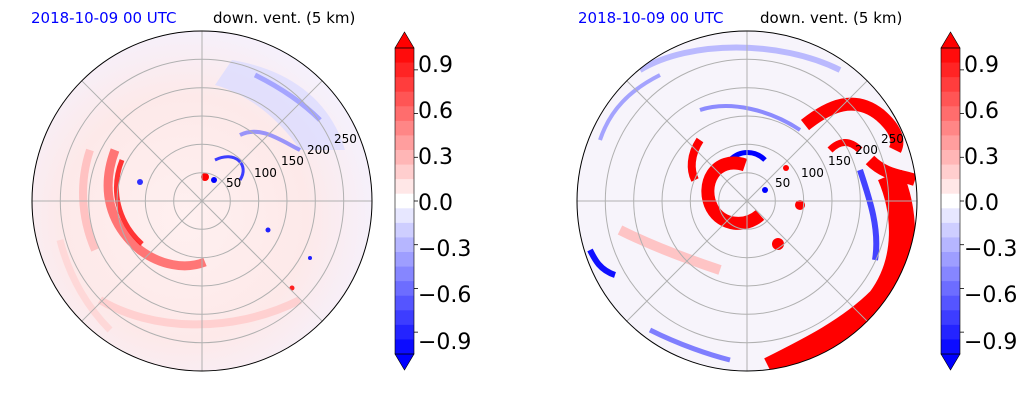  Describe the element at coordinates (444, 342) in the screenshot. I see `left-cbtick-m0.9: −0.9` at that location.